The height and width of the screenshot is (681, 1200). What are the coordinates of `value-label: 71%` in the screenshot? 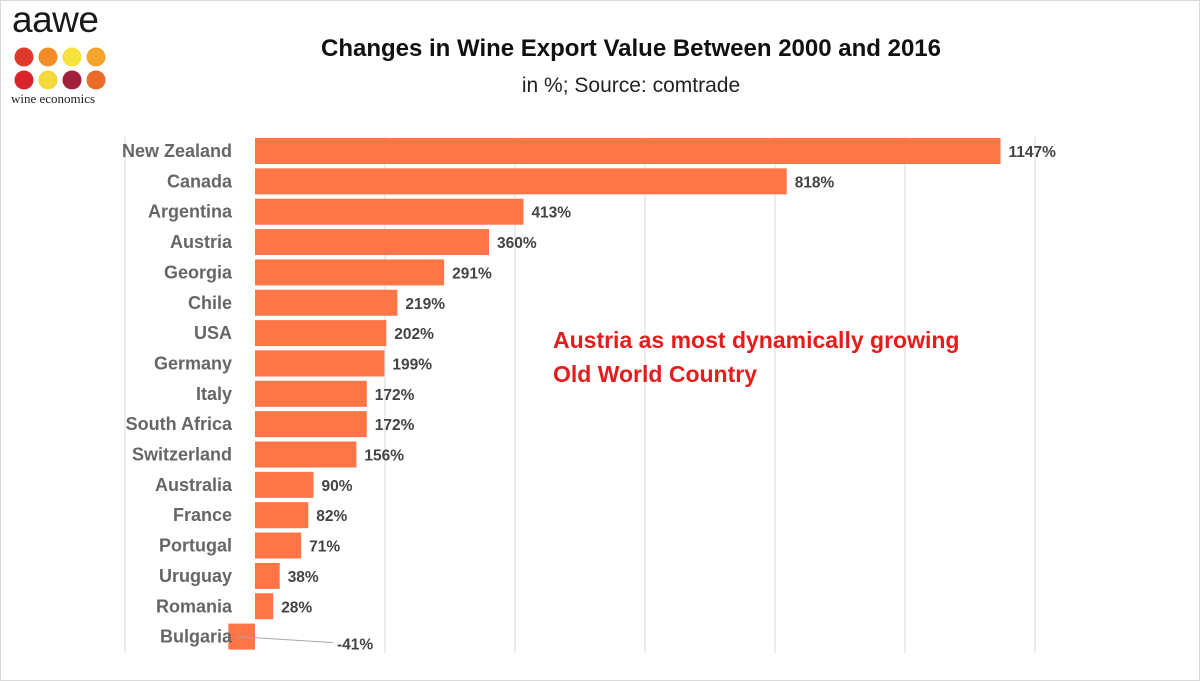 It's located at (324, 547).